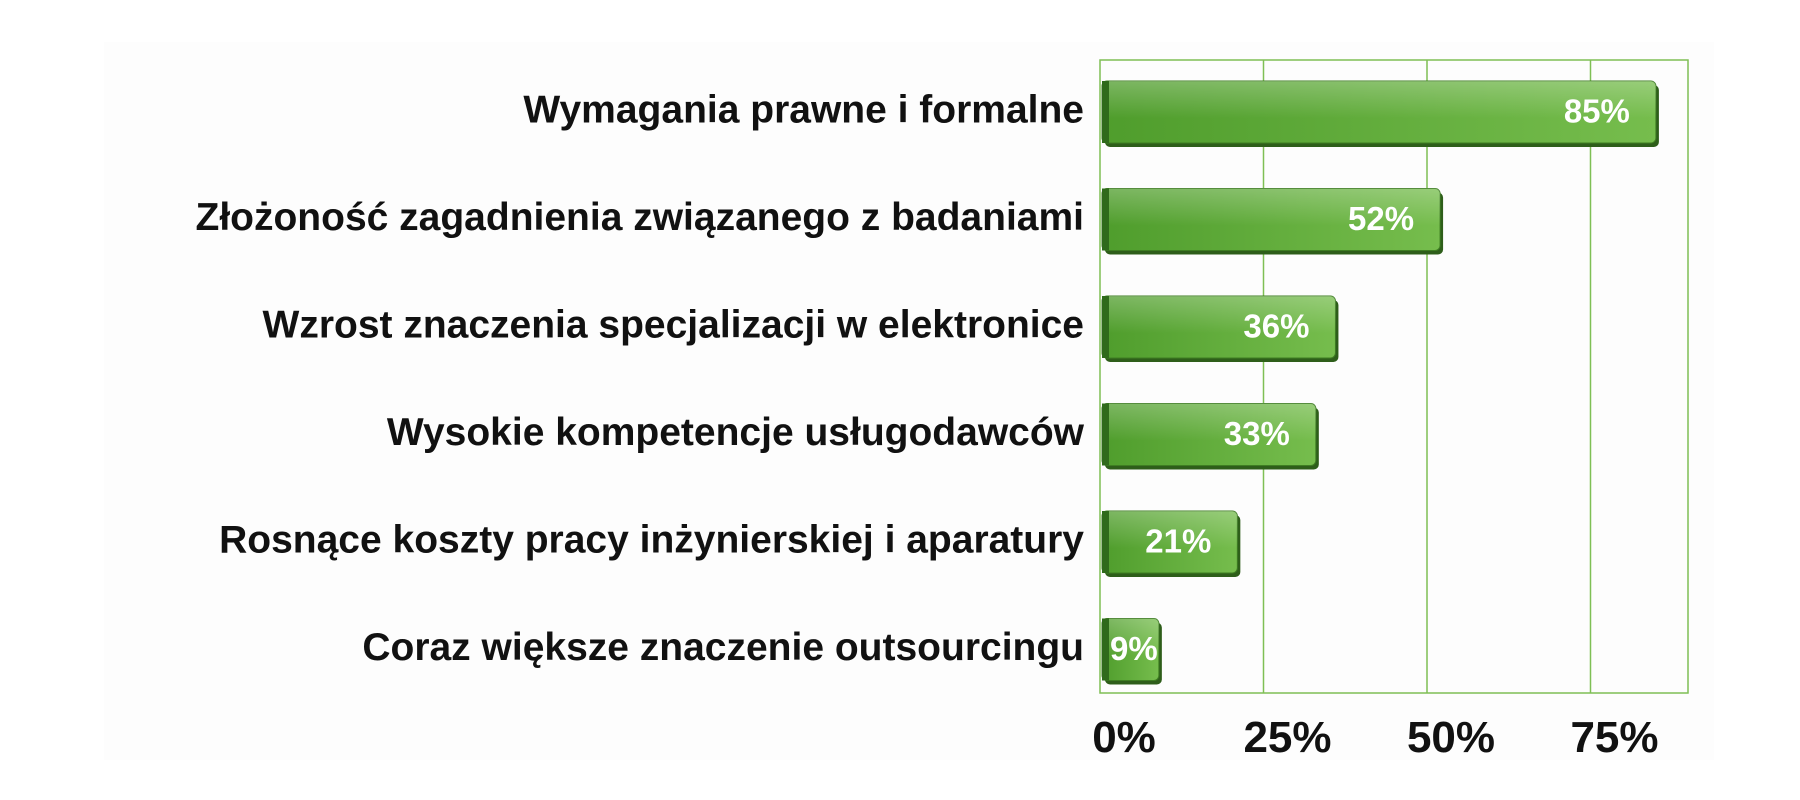 Image resolution: width=1800 pixels, height=800 pixels. What do you see at coordinates (723, 647) in the screenshot?
I see `category-label: Coraz większe znaczenie outsourcingu` at bounding box center [723, 647].